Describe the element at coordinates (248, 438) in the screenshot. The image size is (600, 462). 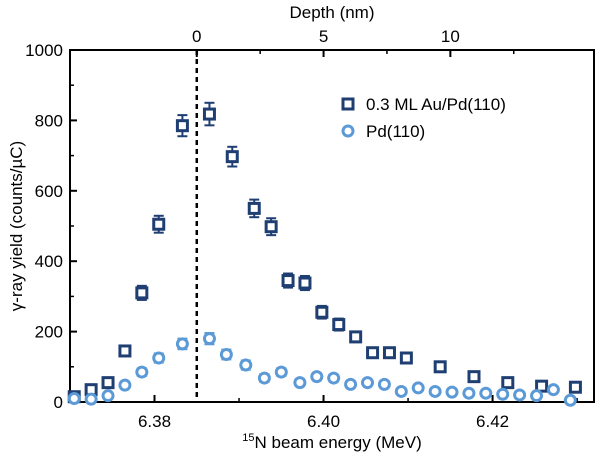
I see `x-axis-title-superscript: 15` at that location.